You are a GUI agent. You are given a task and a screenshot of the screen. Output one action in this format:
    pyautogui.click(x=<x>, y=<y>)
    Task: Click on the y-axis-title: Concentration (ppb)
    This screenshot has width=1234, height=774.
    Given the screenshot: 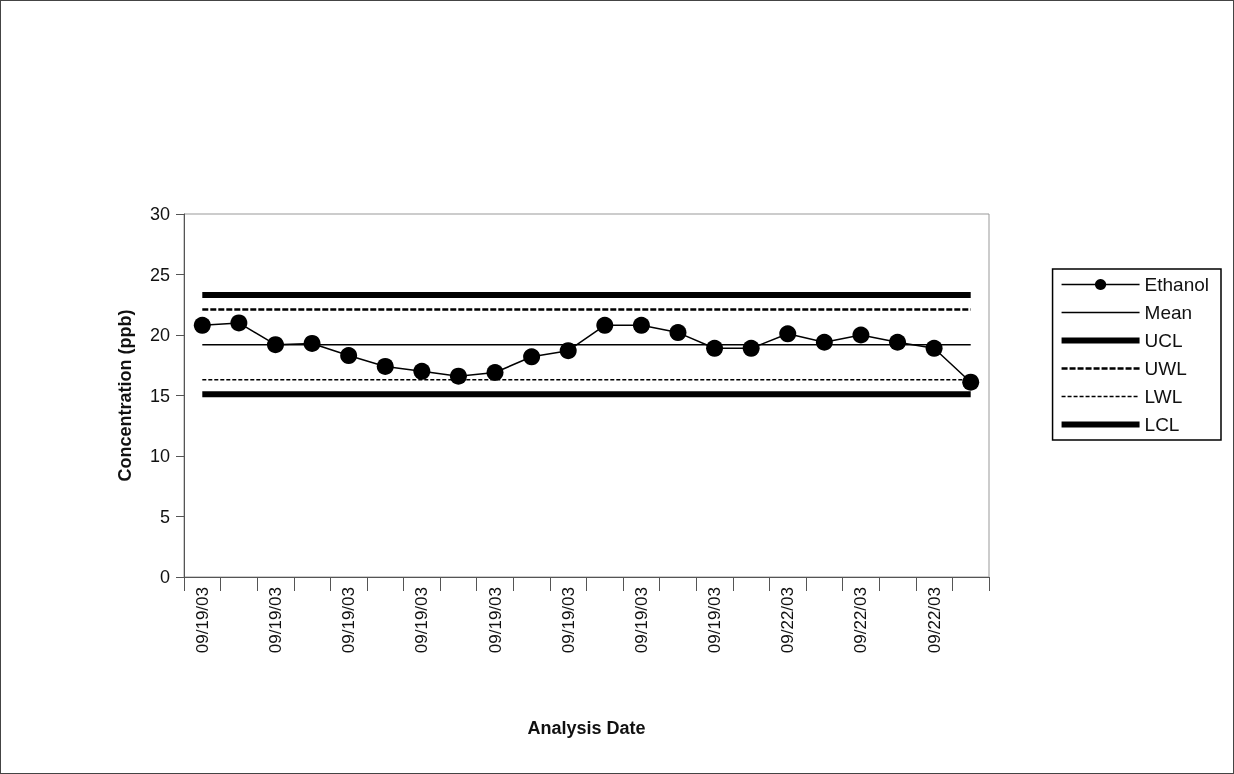 What is the action you would take?
    pyautogui.click(x=125, y=395)
    